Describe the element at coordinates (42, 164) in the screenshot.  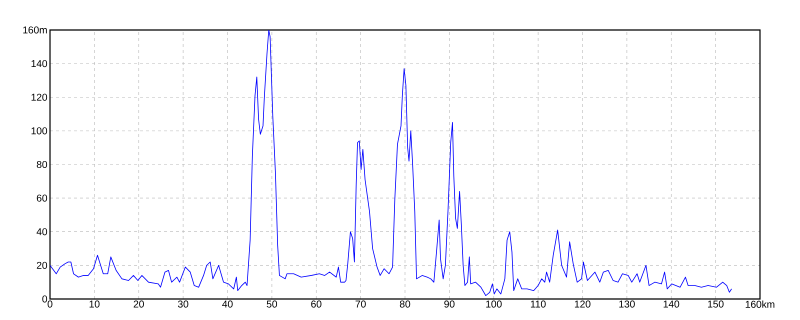
I see `y-tick-label: 80` at that location.